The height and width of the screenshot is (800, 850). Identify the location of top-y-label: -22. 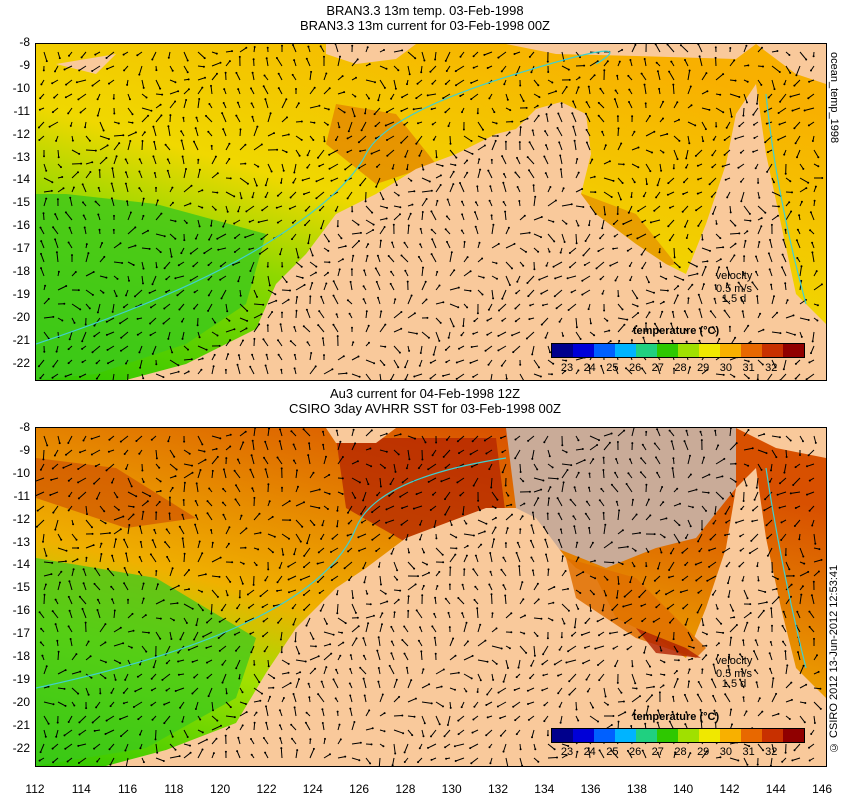
(21, 362).